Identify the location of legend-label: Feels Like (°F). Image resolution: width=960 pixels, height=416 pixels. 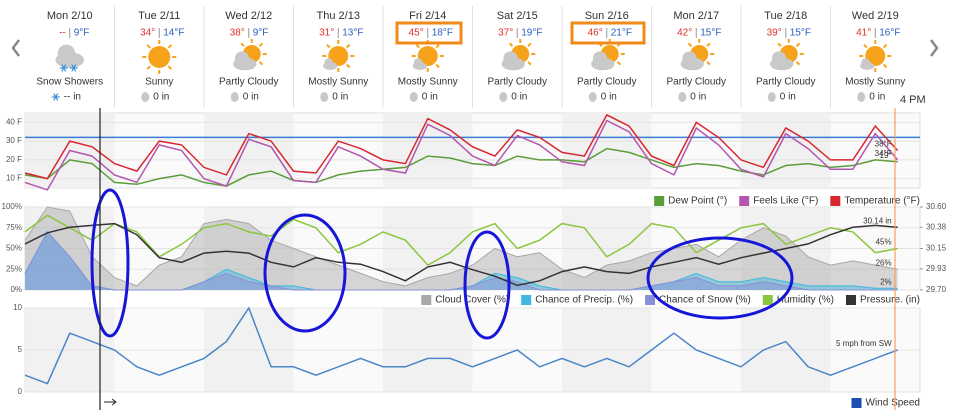
(785, 201).